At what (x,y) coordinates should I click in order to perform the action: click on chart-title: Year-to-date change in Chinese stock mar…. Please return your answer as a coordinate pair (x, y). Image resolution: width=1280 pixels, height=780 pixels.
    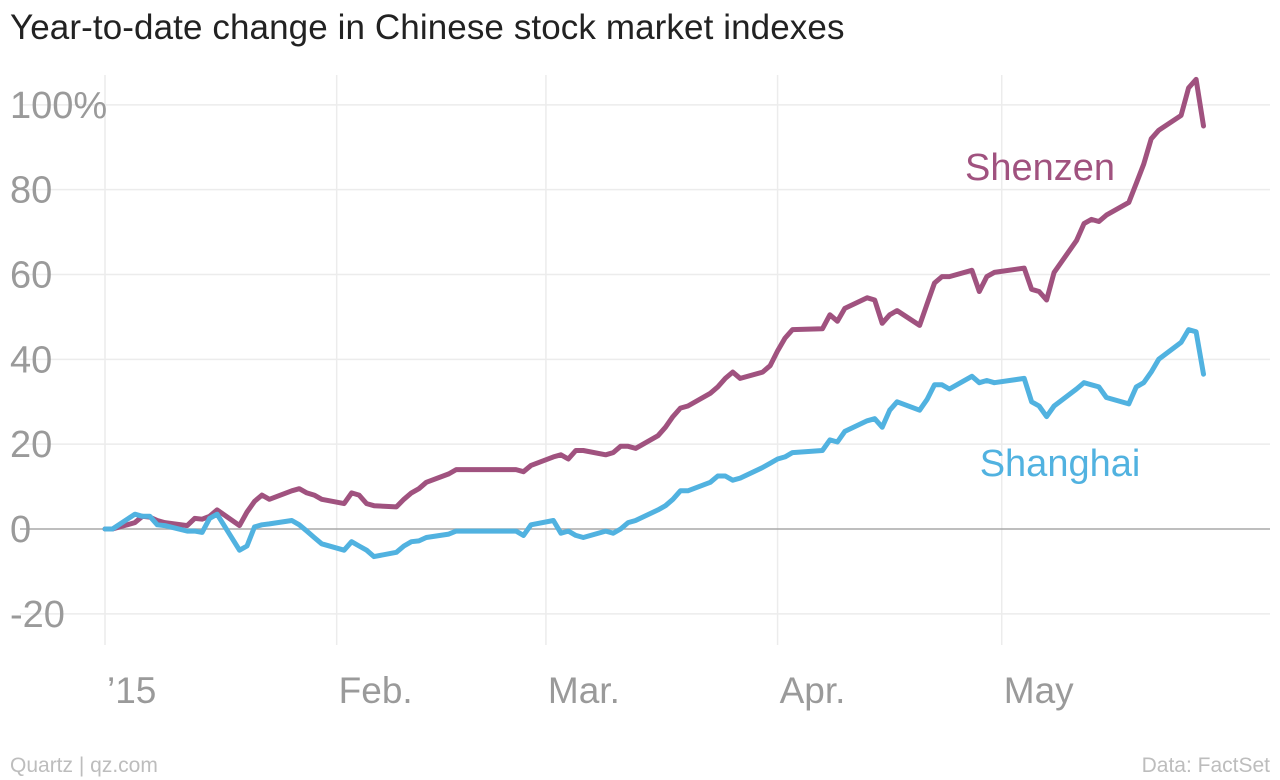
    Looking at the image, I should click on (427, 27).